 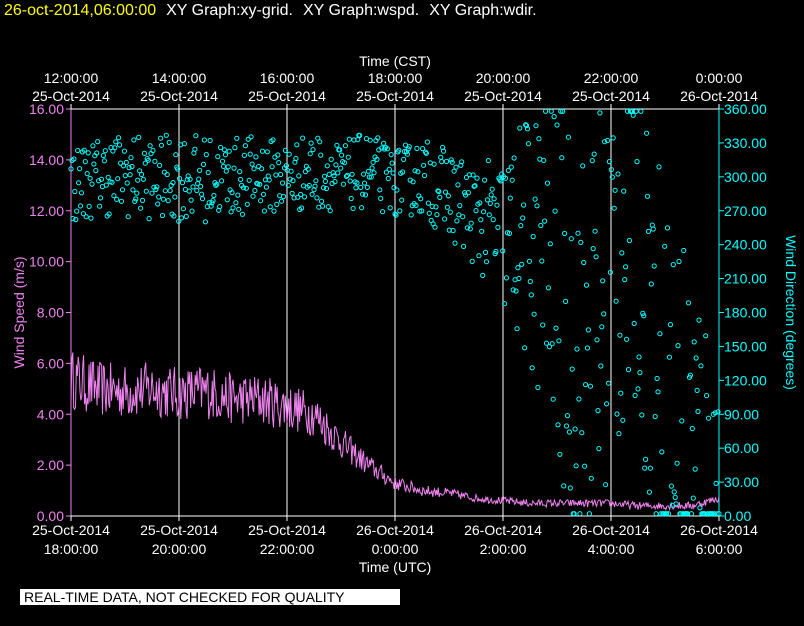 What do you see at coordinates (395, 61) in the screenshot?
I see `top-axis-title: Time (CST)` at bounding box center [395, 61].